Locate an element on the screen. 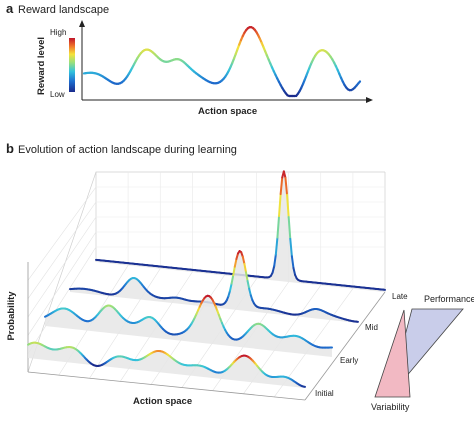  stage-label-mid: Mid is located at coordinates (371, 327).